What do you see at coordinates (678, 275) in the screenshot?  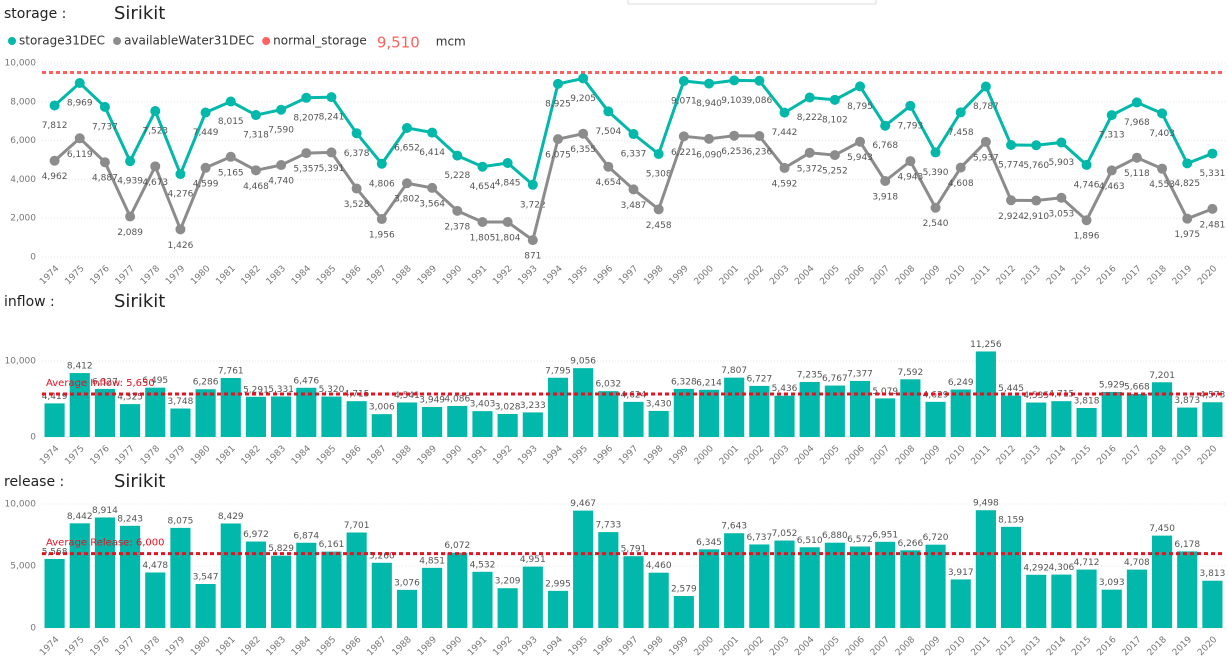 I see `x-tick-label: 1999` at bounding box center [678, 275].